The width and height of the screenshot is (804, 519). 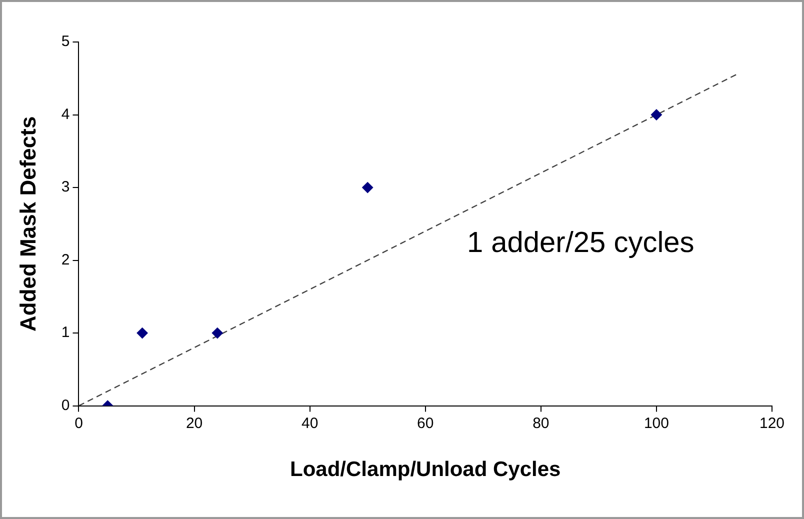 What do you see at coordinates (65, 405) in the screenshot?
I see `y-tick-label: 0` at bounding box center [65, 405].